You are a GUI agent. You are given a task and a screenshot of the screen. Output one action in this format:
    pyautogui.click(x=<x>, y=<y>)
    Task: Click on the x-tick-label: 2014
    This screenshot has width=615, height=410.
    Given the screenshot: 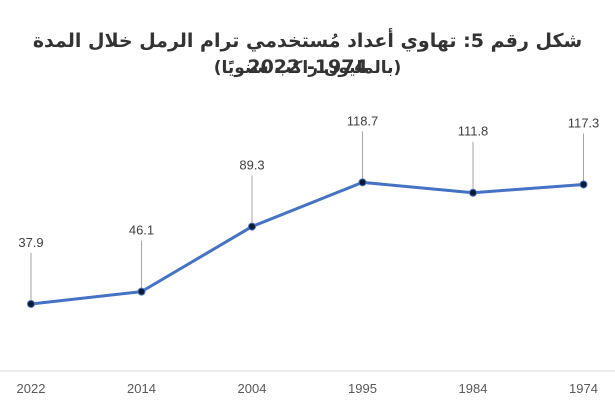 What is the action you would take?
    pyautogui.click(x=141, y=388)
    